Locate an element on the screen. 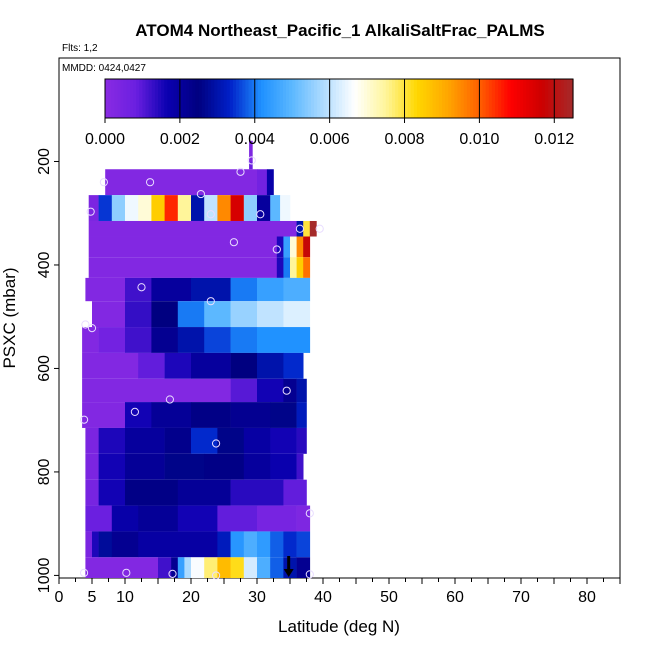 The height and width of the screenshot is (650, 650). colorbar-ramp is located at coordinates (339, 98).